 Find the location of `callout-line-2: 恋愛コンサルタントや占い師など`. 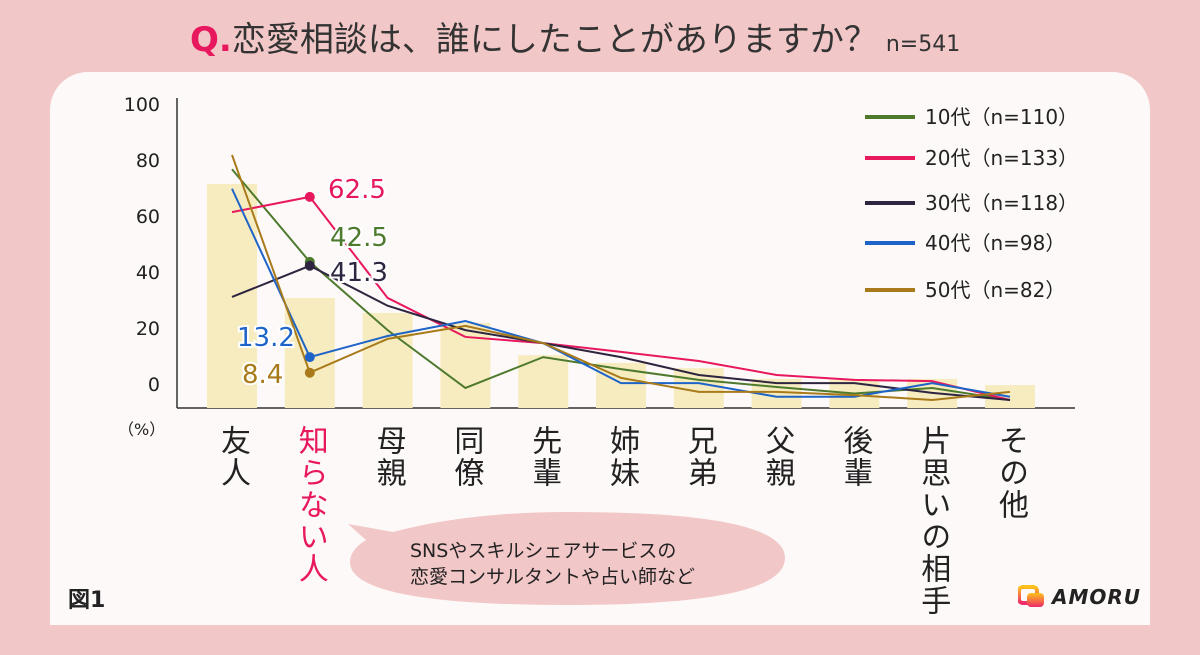

callout-line-2: 恋愛コンサルタントや占い師など is located at coordinates (553, 577).